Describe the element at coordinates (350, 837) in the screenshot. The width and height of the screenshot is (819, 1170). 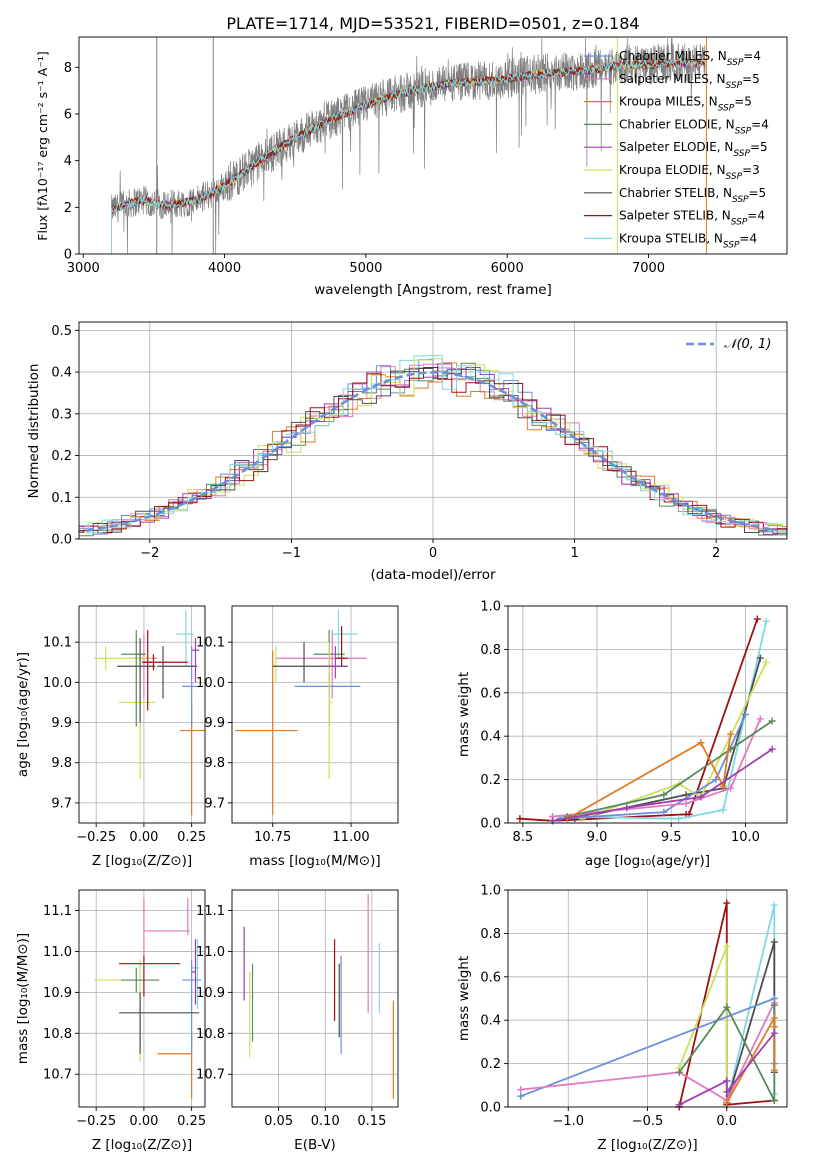
I see `panel-x-tick-label: 11.00` at that location.